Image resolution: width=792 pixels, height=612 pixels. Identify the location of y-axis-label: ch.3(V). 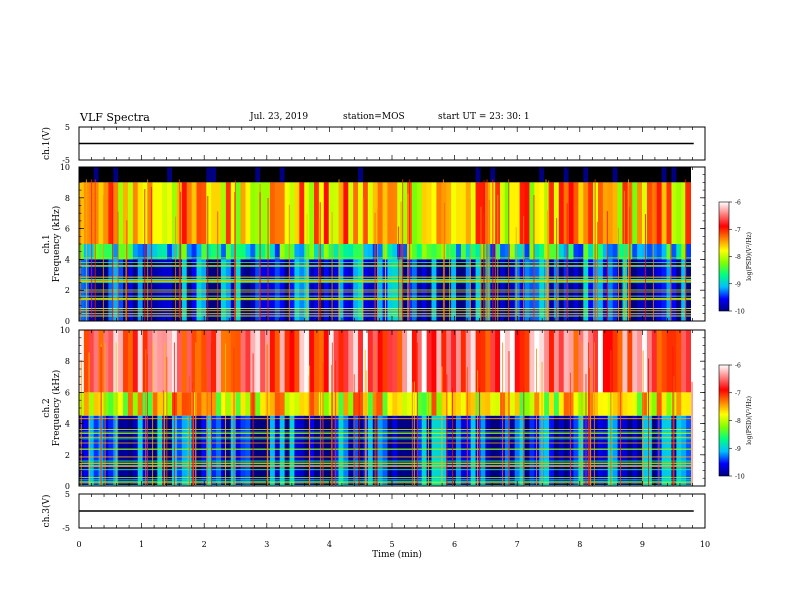
(46, 511).